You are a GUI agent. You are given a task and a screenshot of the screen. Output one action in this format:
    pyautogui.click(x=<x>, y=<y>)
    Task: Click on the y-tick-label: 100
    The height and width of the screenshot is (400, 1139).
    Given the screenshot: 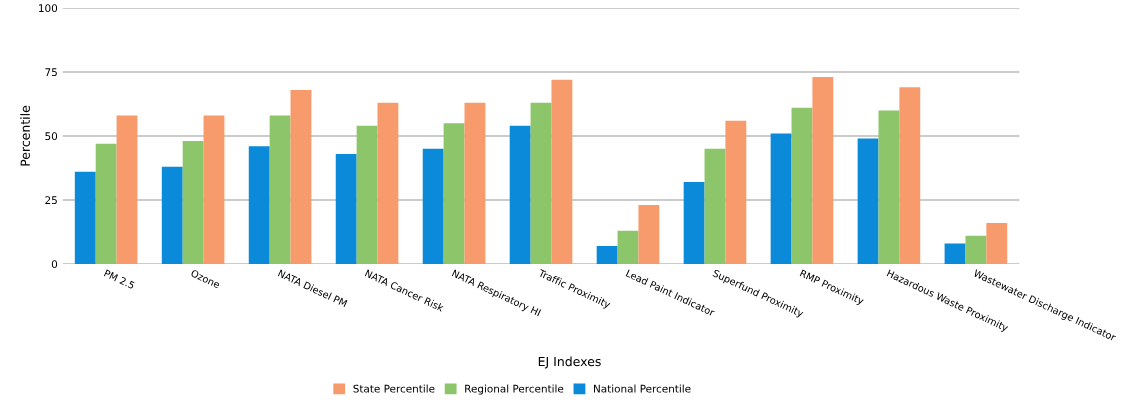 What is the action you would take?
    pyautogui.click(x=48, y=8)
    